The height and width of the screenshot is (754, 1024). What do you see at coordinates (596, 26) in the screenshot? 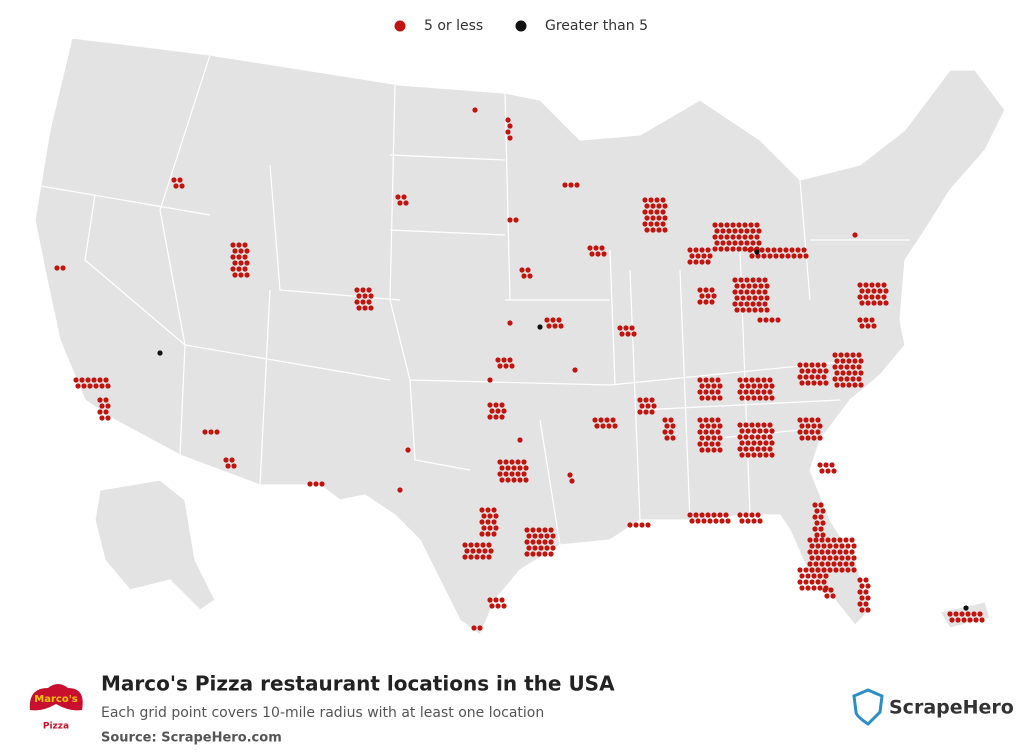
I see `legend-label: Greater than 5` at bounding box center [596, 26].